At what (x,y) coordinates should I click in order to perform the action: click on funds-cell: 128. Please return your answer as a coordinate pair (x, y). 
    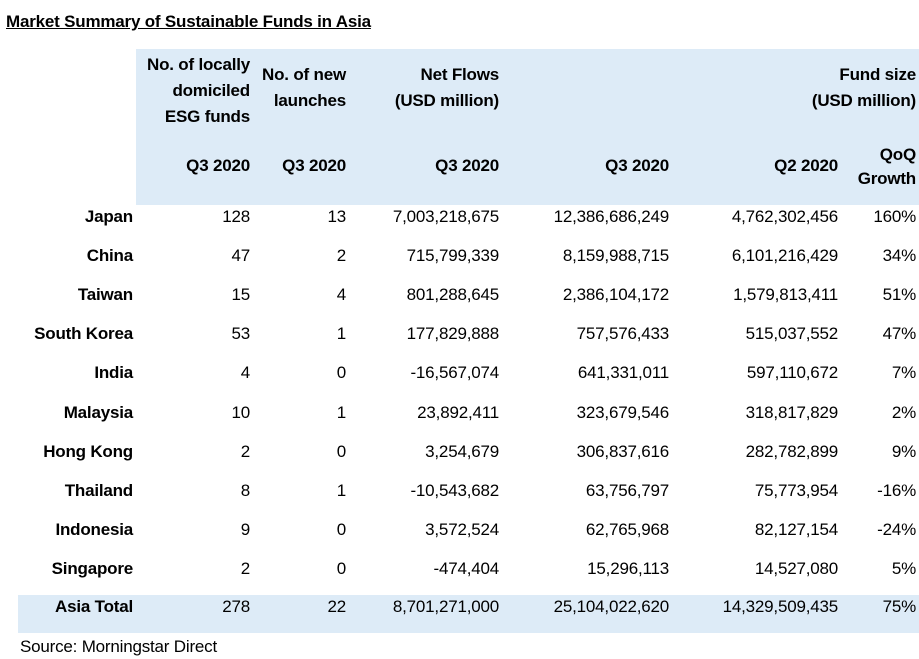
    Looking at the image, I should click on (236, 216).